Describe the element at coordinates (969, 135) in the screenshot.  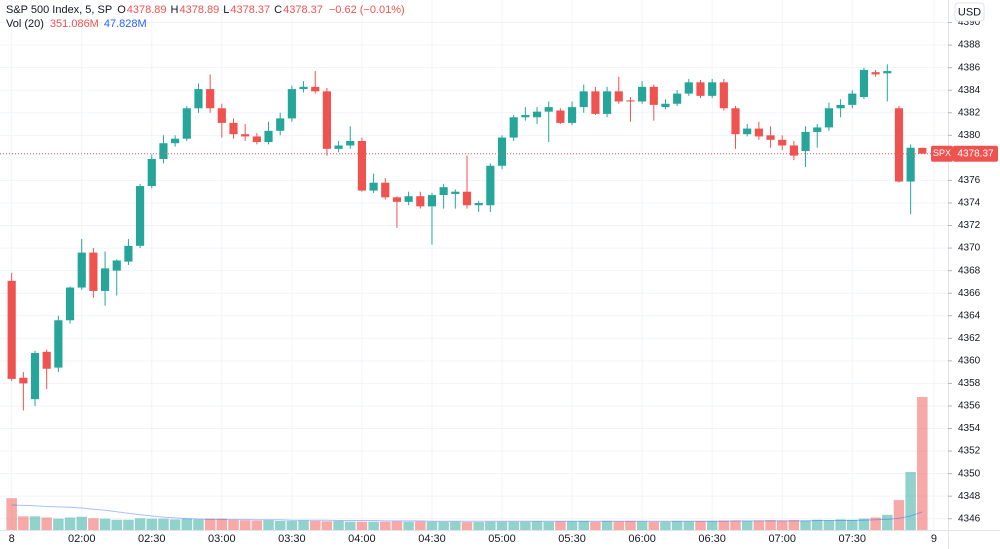
I see `y-tick-label: 4380` at that location.